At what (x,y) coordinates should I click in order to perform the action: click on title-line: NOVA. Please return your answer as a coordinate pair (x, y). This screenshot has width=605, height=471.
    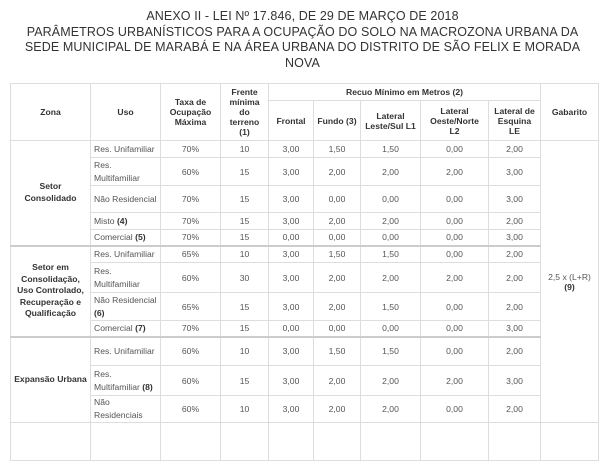
    Looking at the image, I should click on (302, 62).